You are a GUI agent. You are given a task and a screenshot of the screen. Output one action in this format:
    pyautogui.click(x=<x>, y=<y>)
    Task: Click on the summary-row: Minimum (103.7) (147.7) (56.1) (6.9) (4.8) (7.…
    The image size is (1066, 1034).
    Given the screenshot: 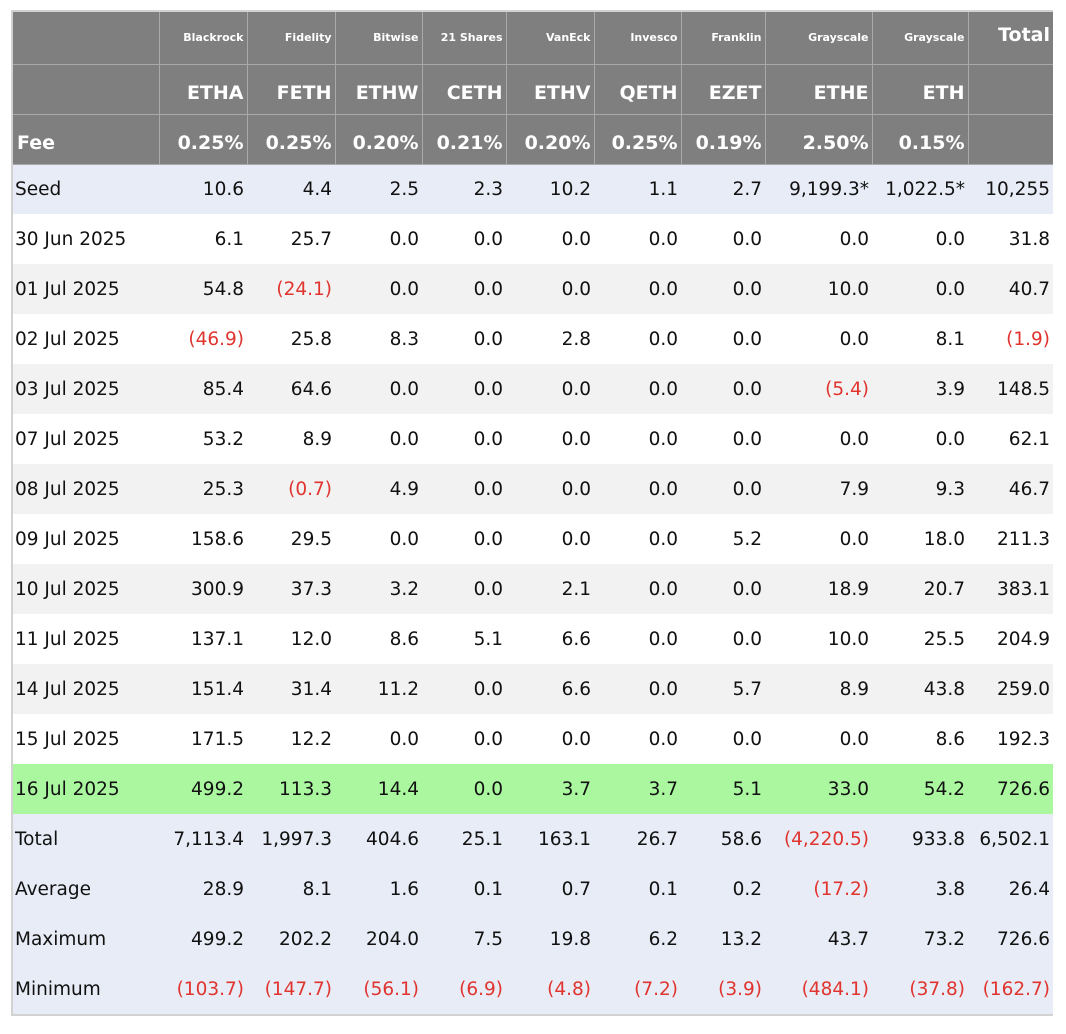 What is the action you would take?
    pyautogui.click(x=533, y=989)
    